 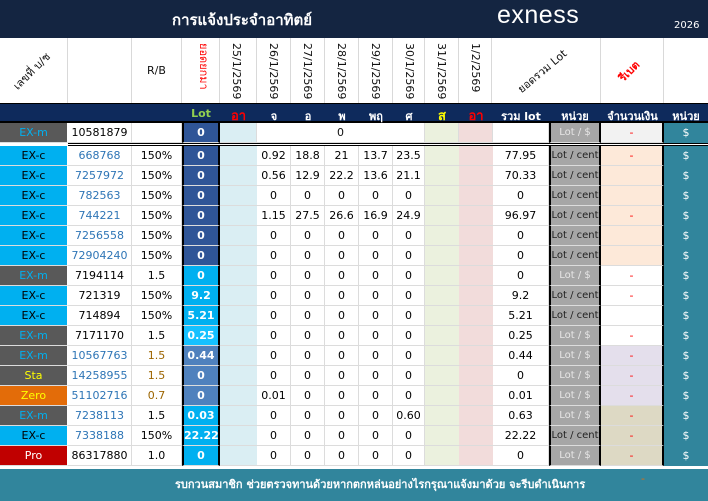 What do you see at coordinates (100, 256) in the screenshot?
I see `account-number: 72904240` at bounding box center [100, 256].